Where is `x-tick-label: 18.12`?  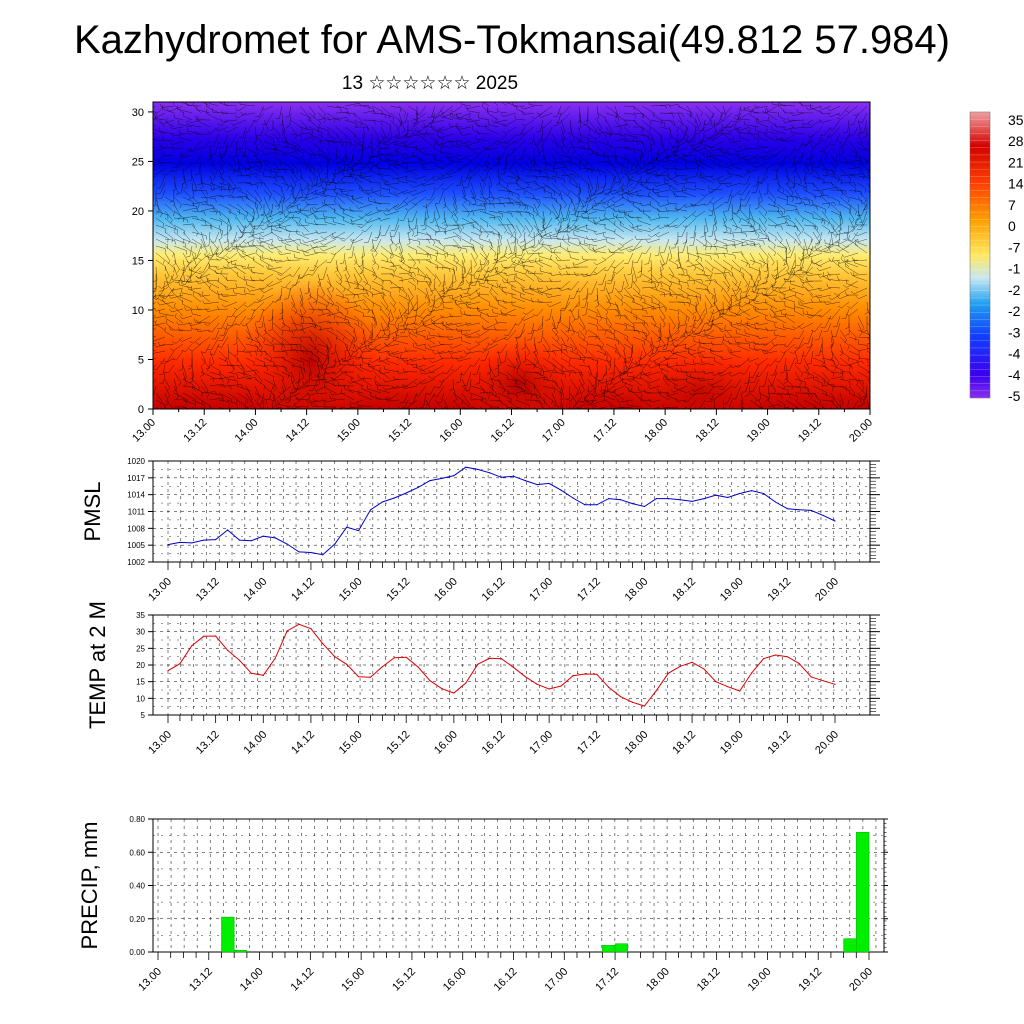
x-tick-label: 18.12 is located at coordinates (708, 431).